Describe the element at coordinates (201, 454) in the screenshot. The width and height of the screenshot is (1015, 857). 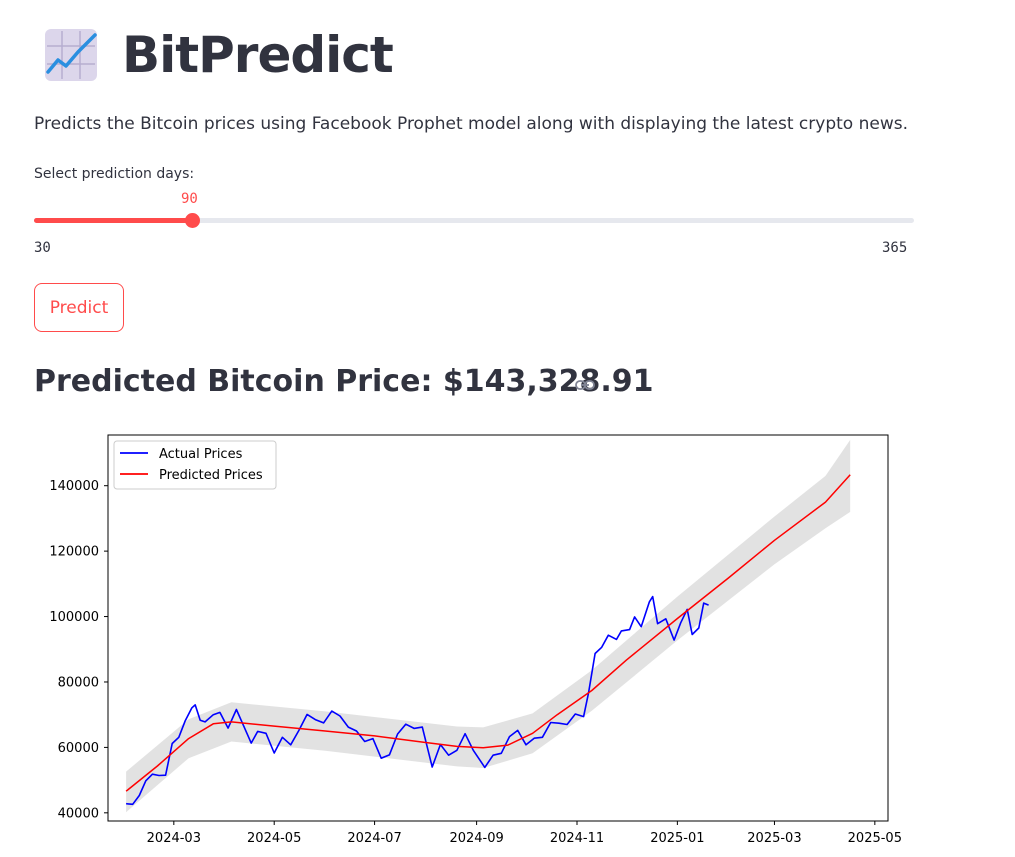
I see `legend-label: Actual Prices` at that location.